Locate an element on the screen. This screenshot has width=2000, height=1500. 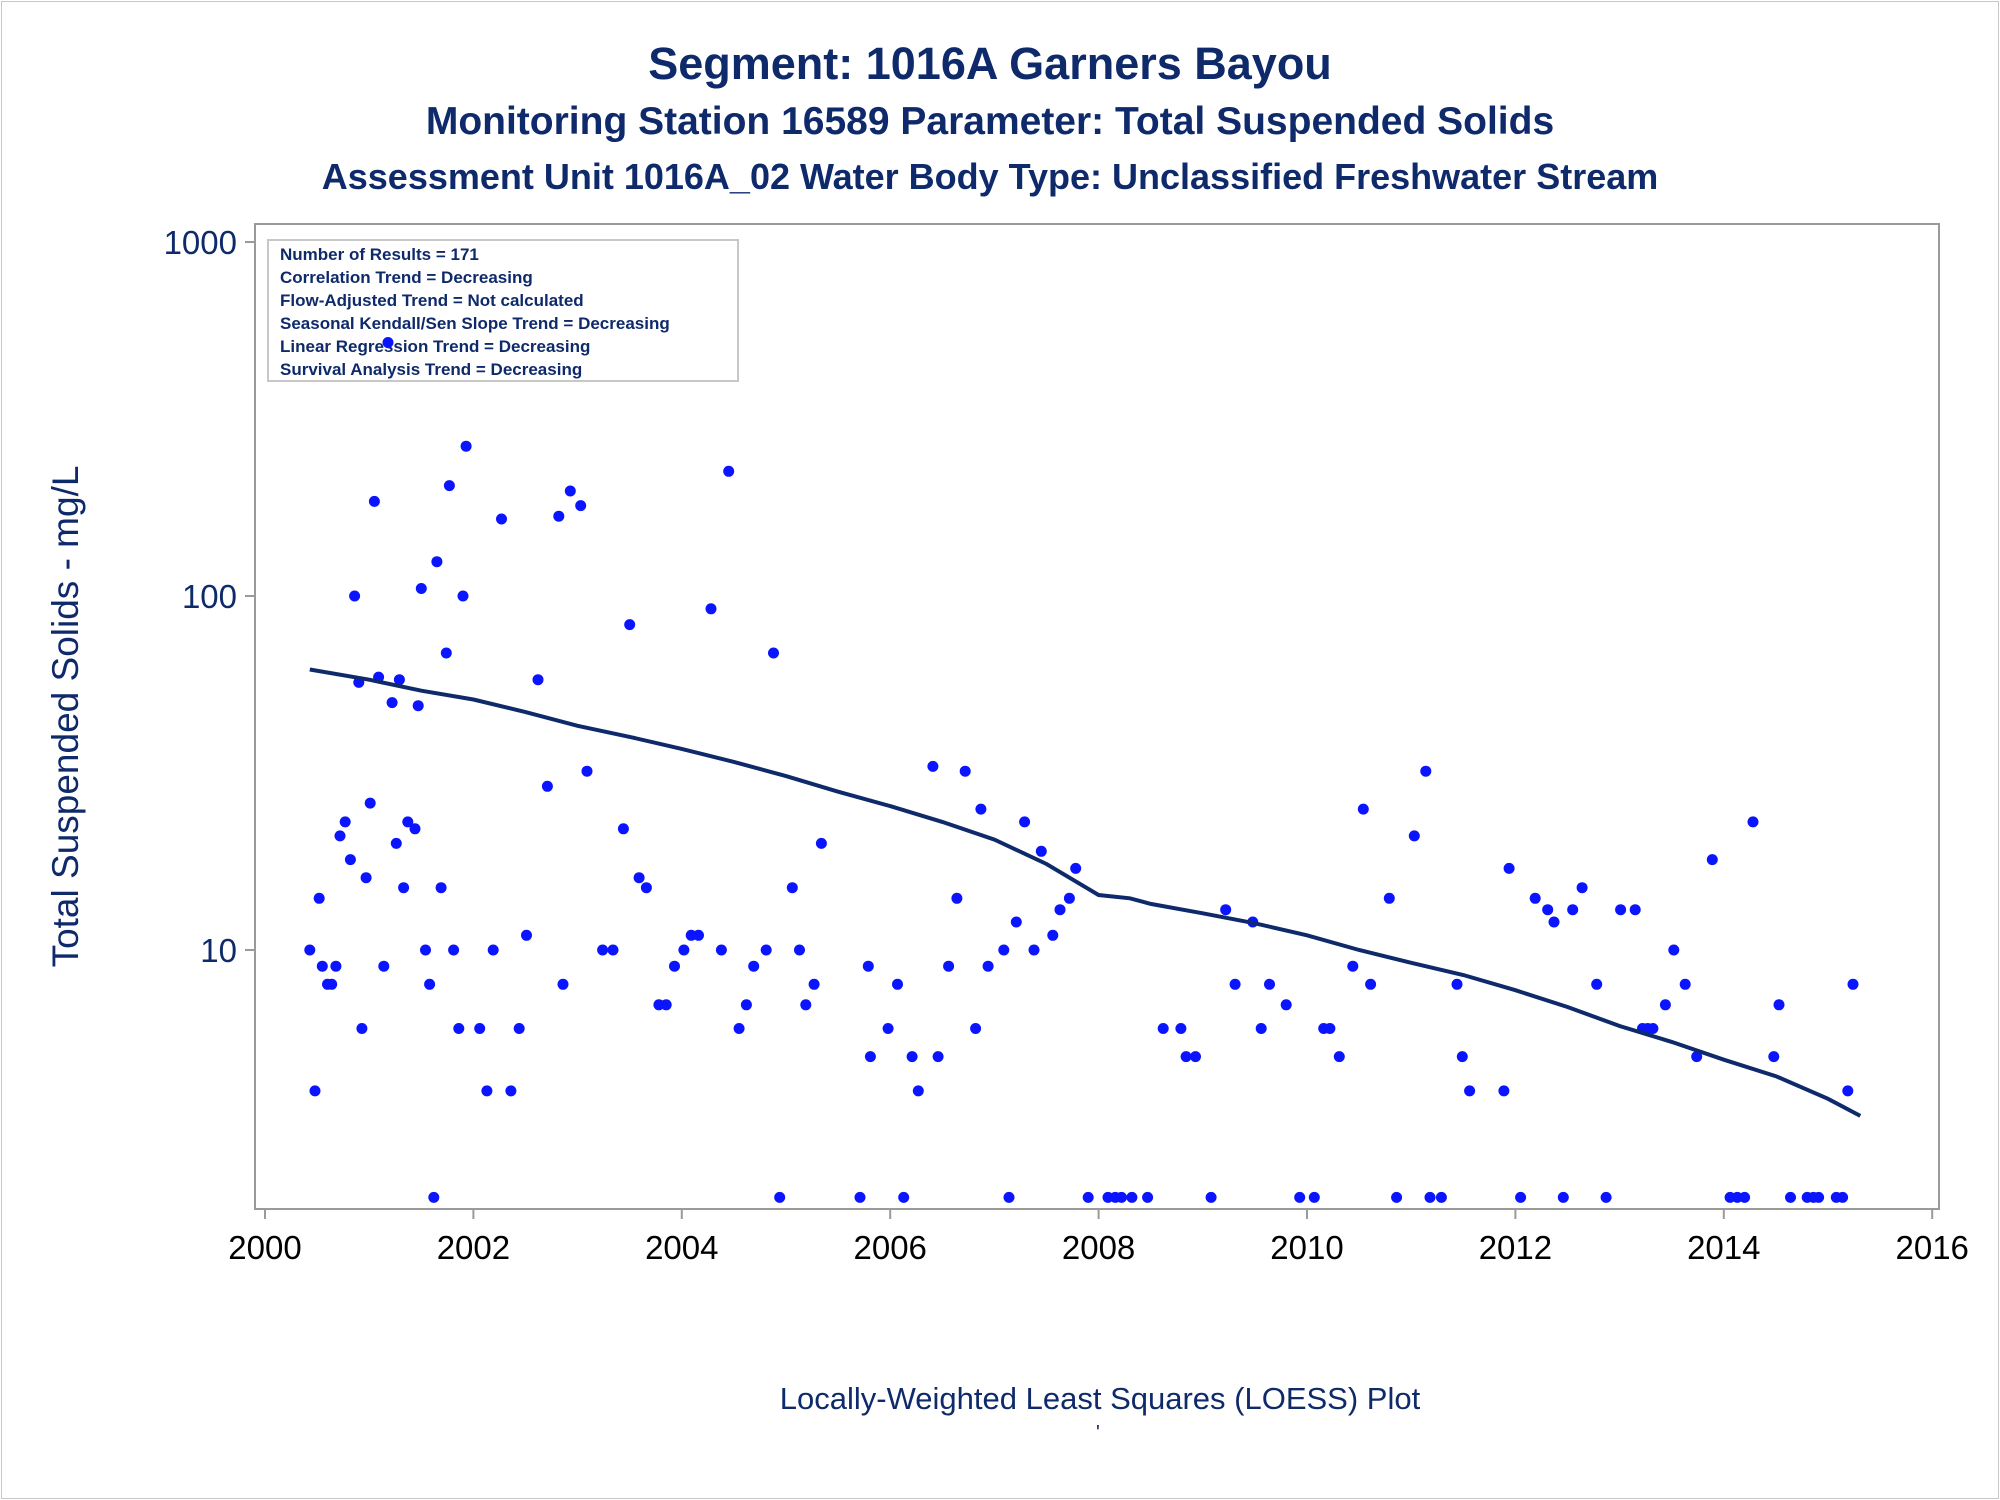
y-axis: 10 100 1000 is located at coordinates (209, 596).